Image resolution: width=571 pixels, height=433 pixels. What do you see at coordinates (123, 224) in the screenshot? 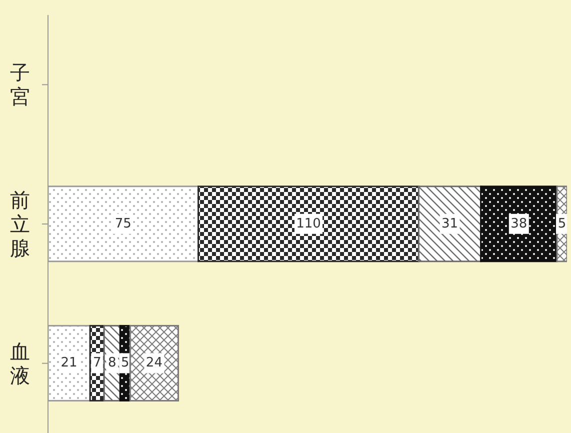
I see `data-label: 75` at bounding box center [123, 224].